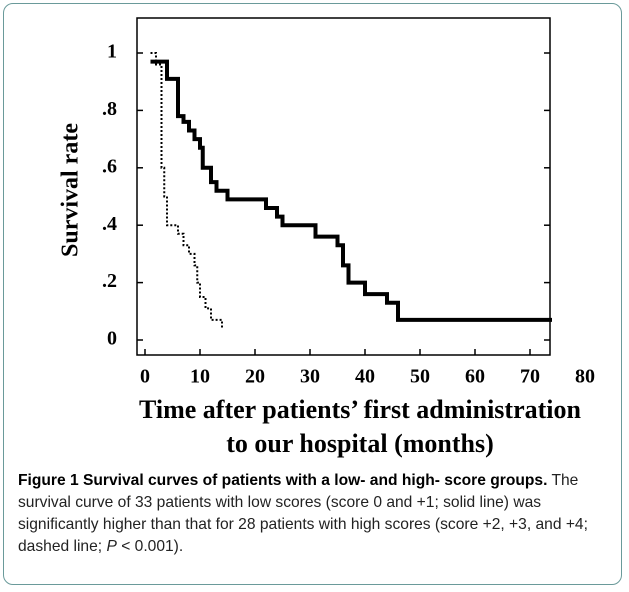  I want to click on y-tick-label: .4, so click(109, 224).